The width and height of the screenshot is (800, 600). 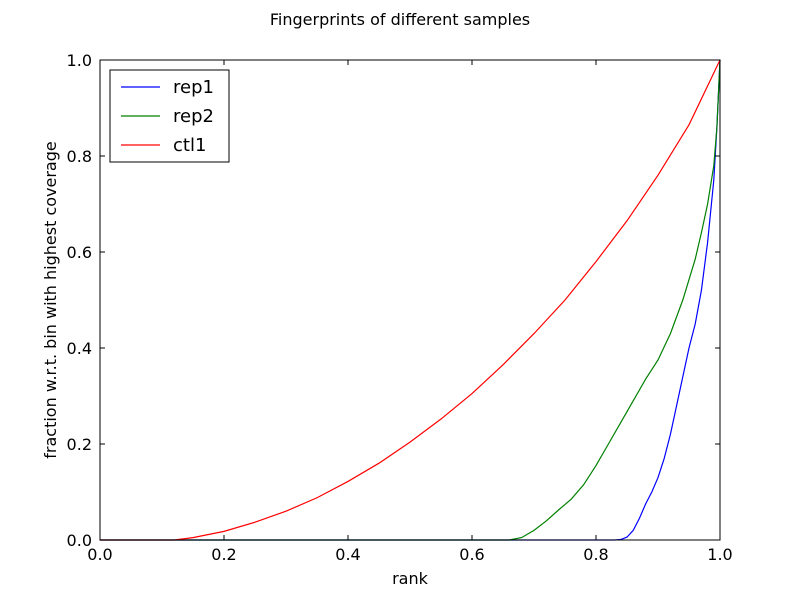 What do you see at coordinates (189, 145) in the screenshot?
I see `legend-label-ctl1: ctl1` at bounding box center [189, 145].